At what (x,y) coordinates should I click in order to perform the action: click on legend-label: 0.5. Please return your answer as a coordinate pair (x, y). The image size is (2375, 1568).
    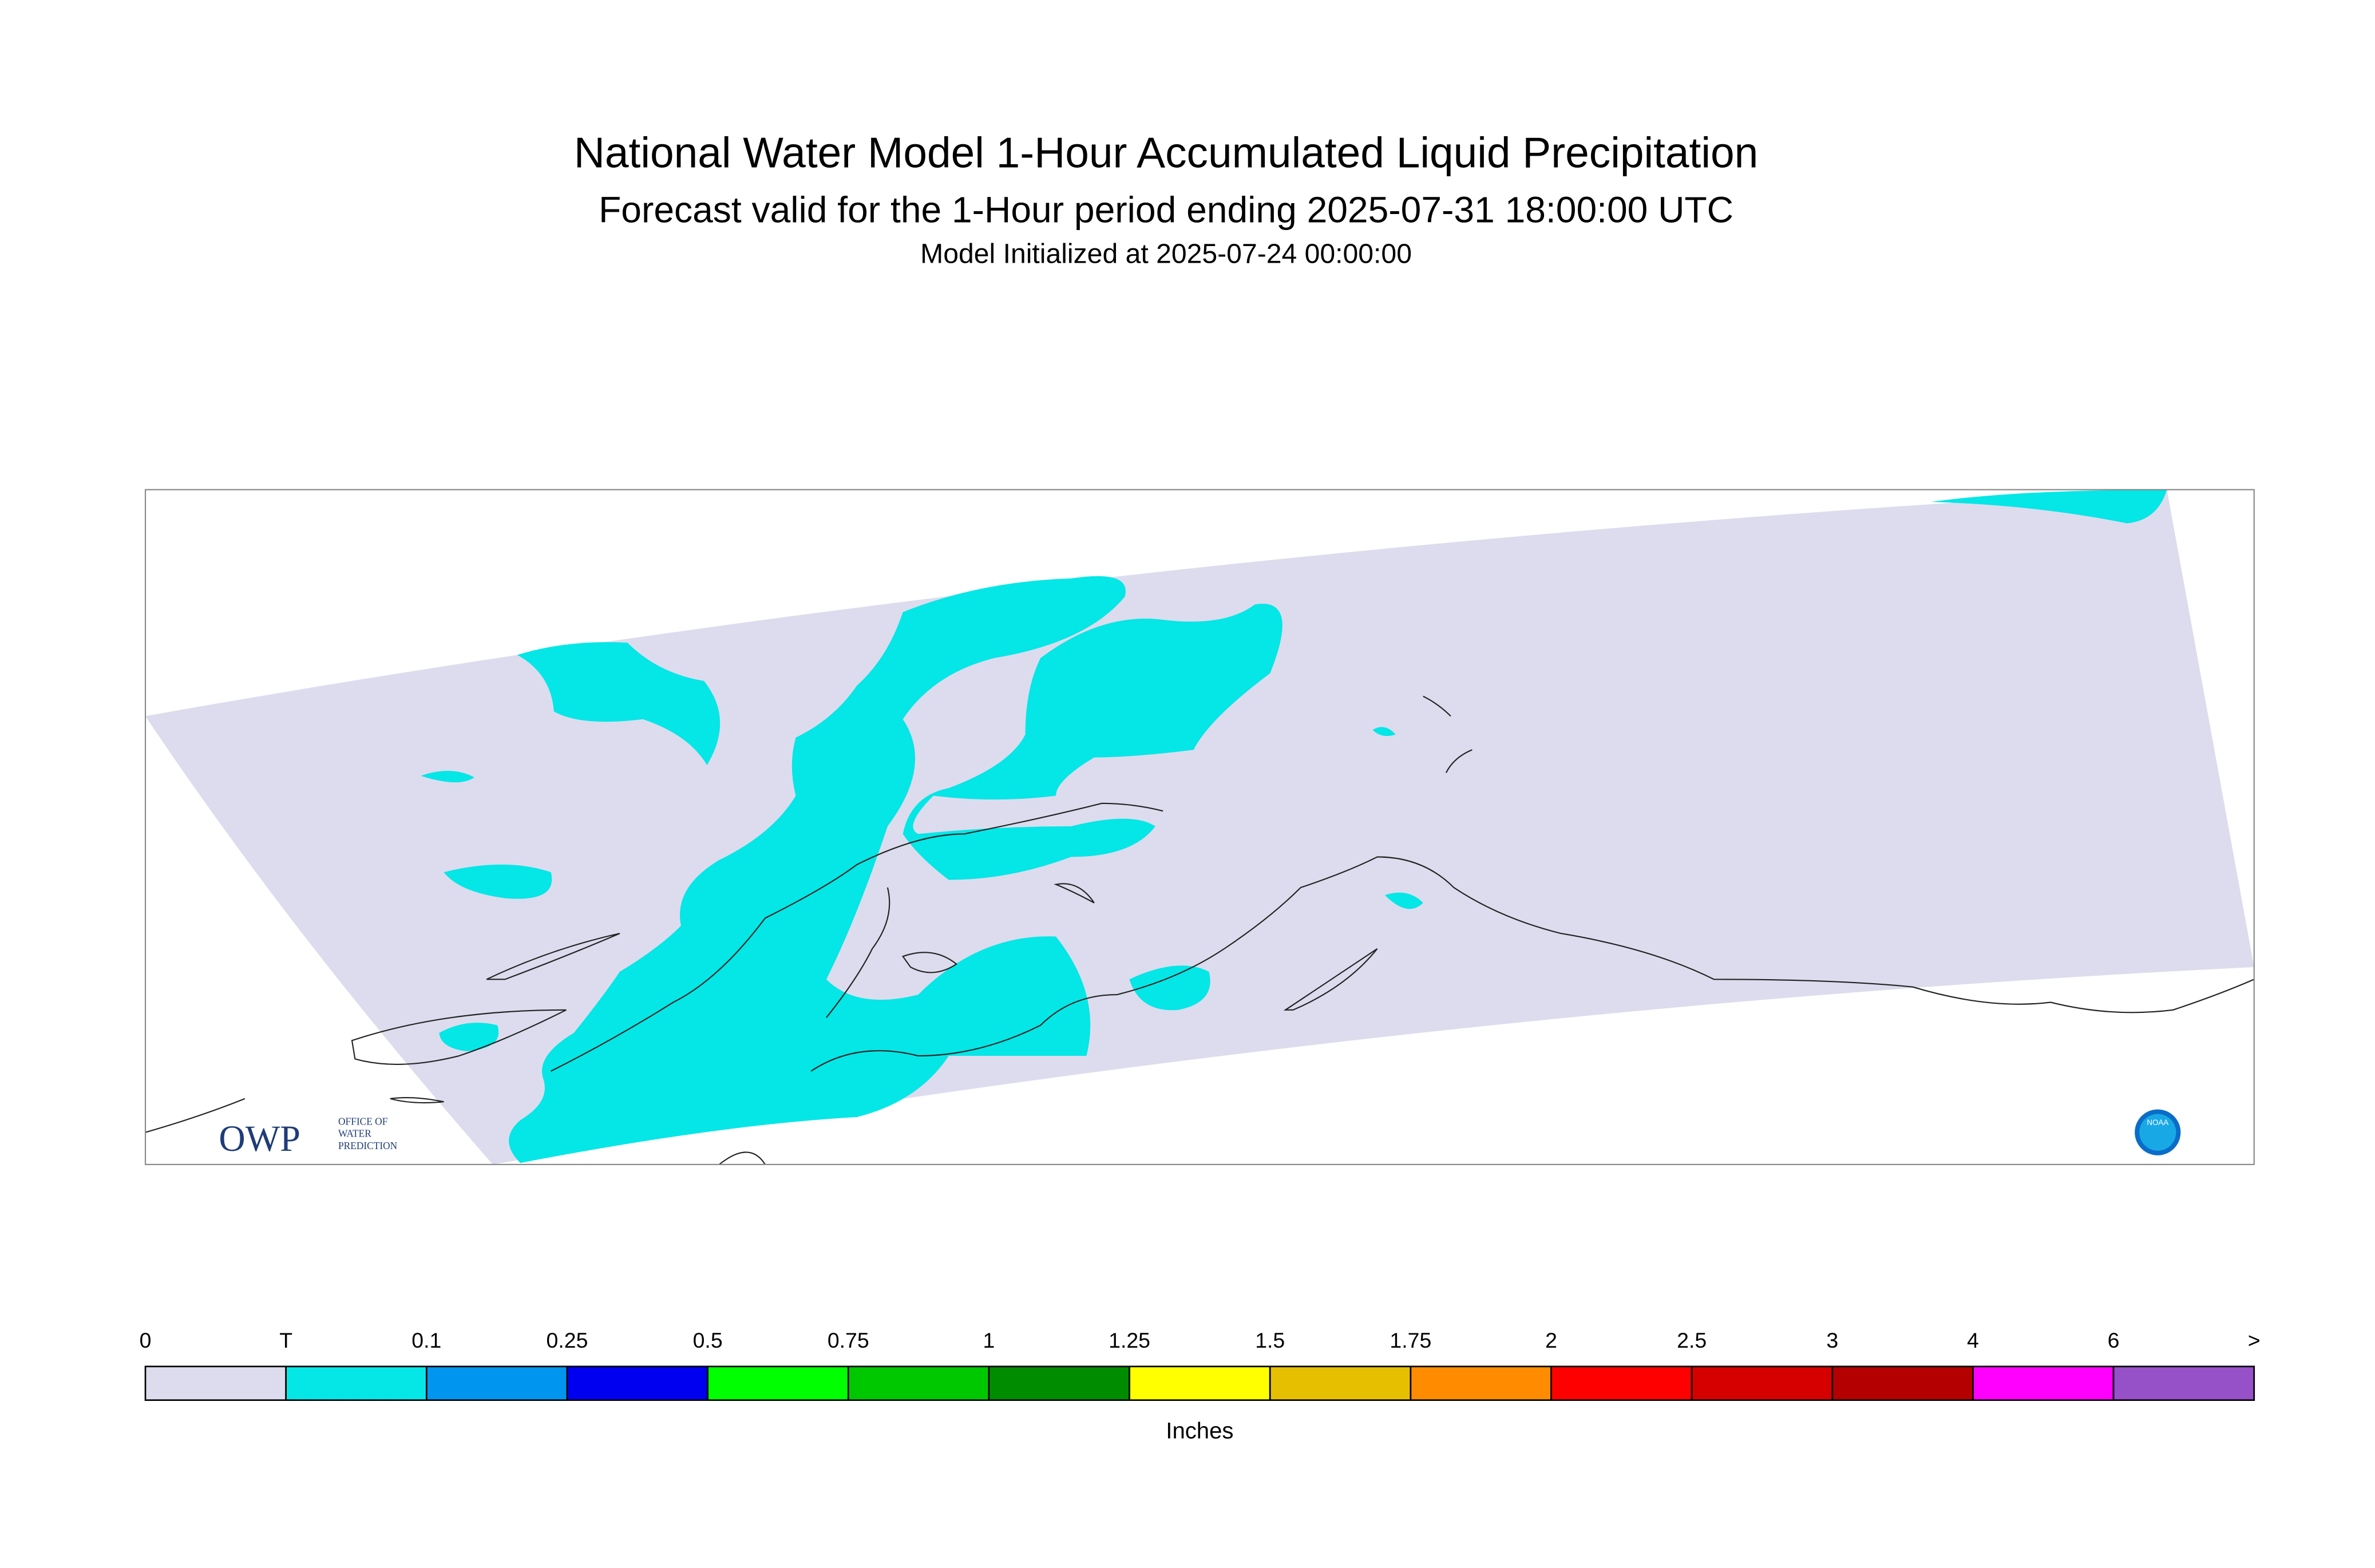
    Looking at the image, I should click on (708, 1340).